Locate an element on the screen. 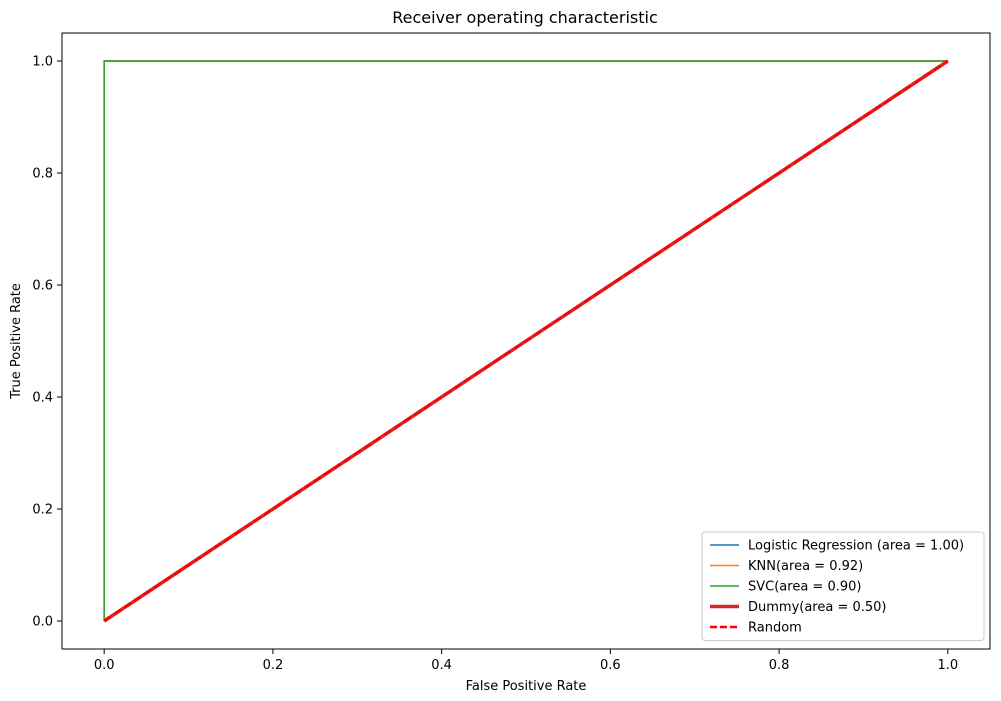 The height and width of the screenshot is (701, 1001). y-axis: 0.0 0.2 0.4 0.6 0.8 1.0 is located at coordinates (47, 342).